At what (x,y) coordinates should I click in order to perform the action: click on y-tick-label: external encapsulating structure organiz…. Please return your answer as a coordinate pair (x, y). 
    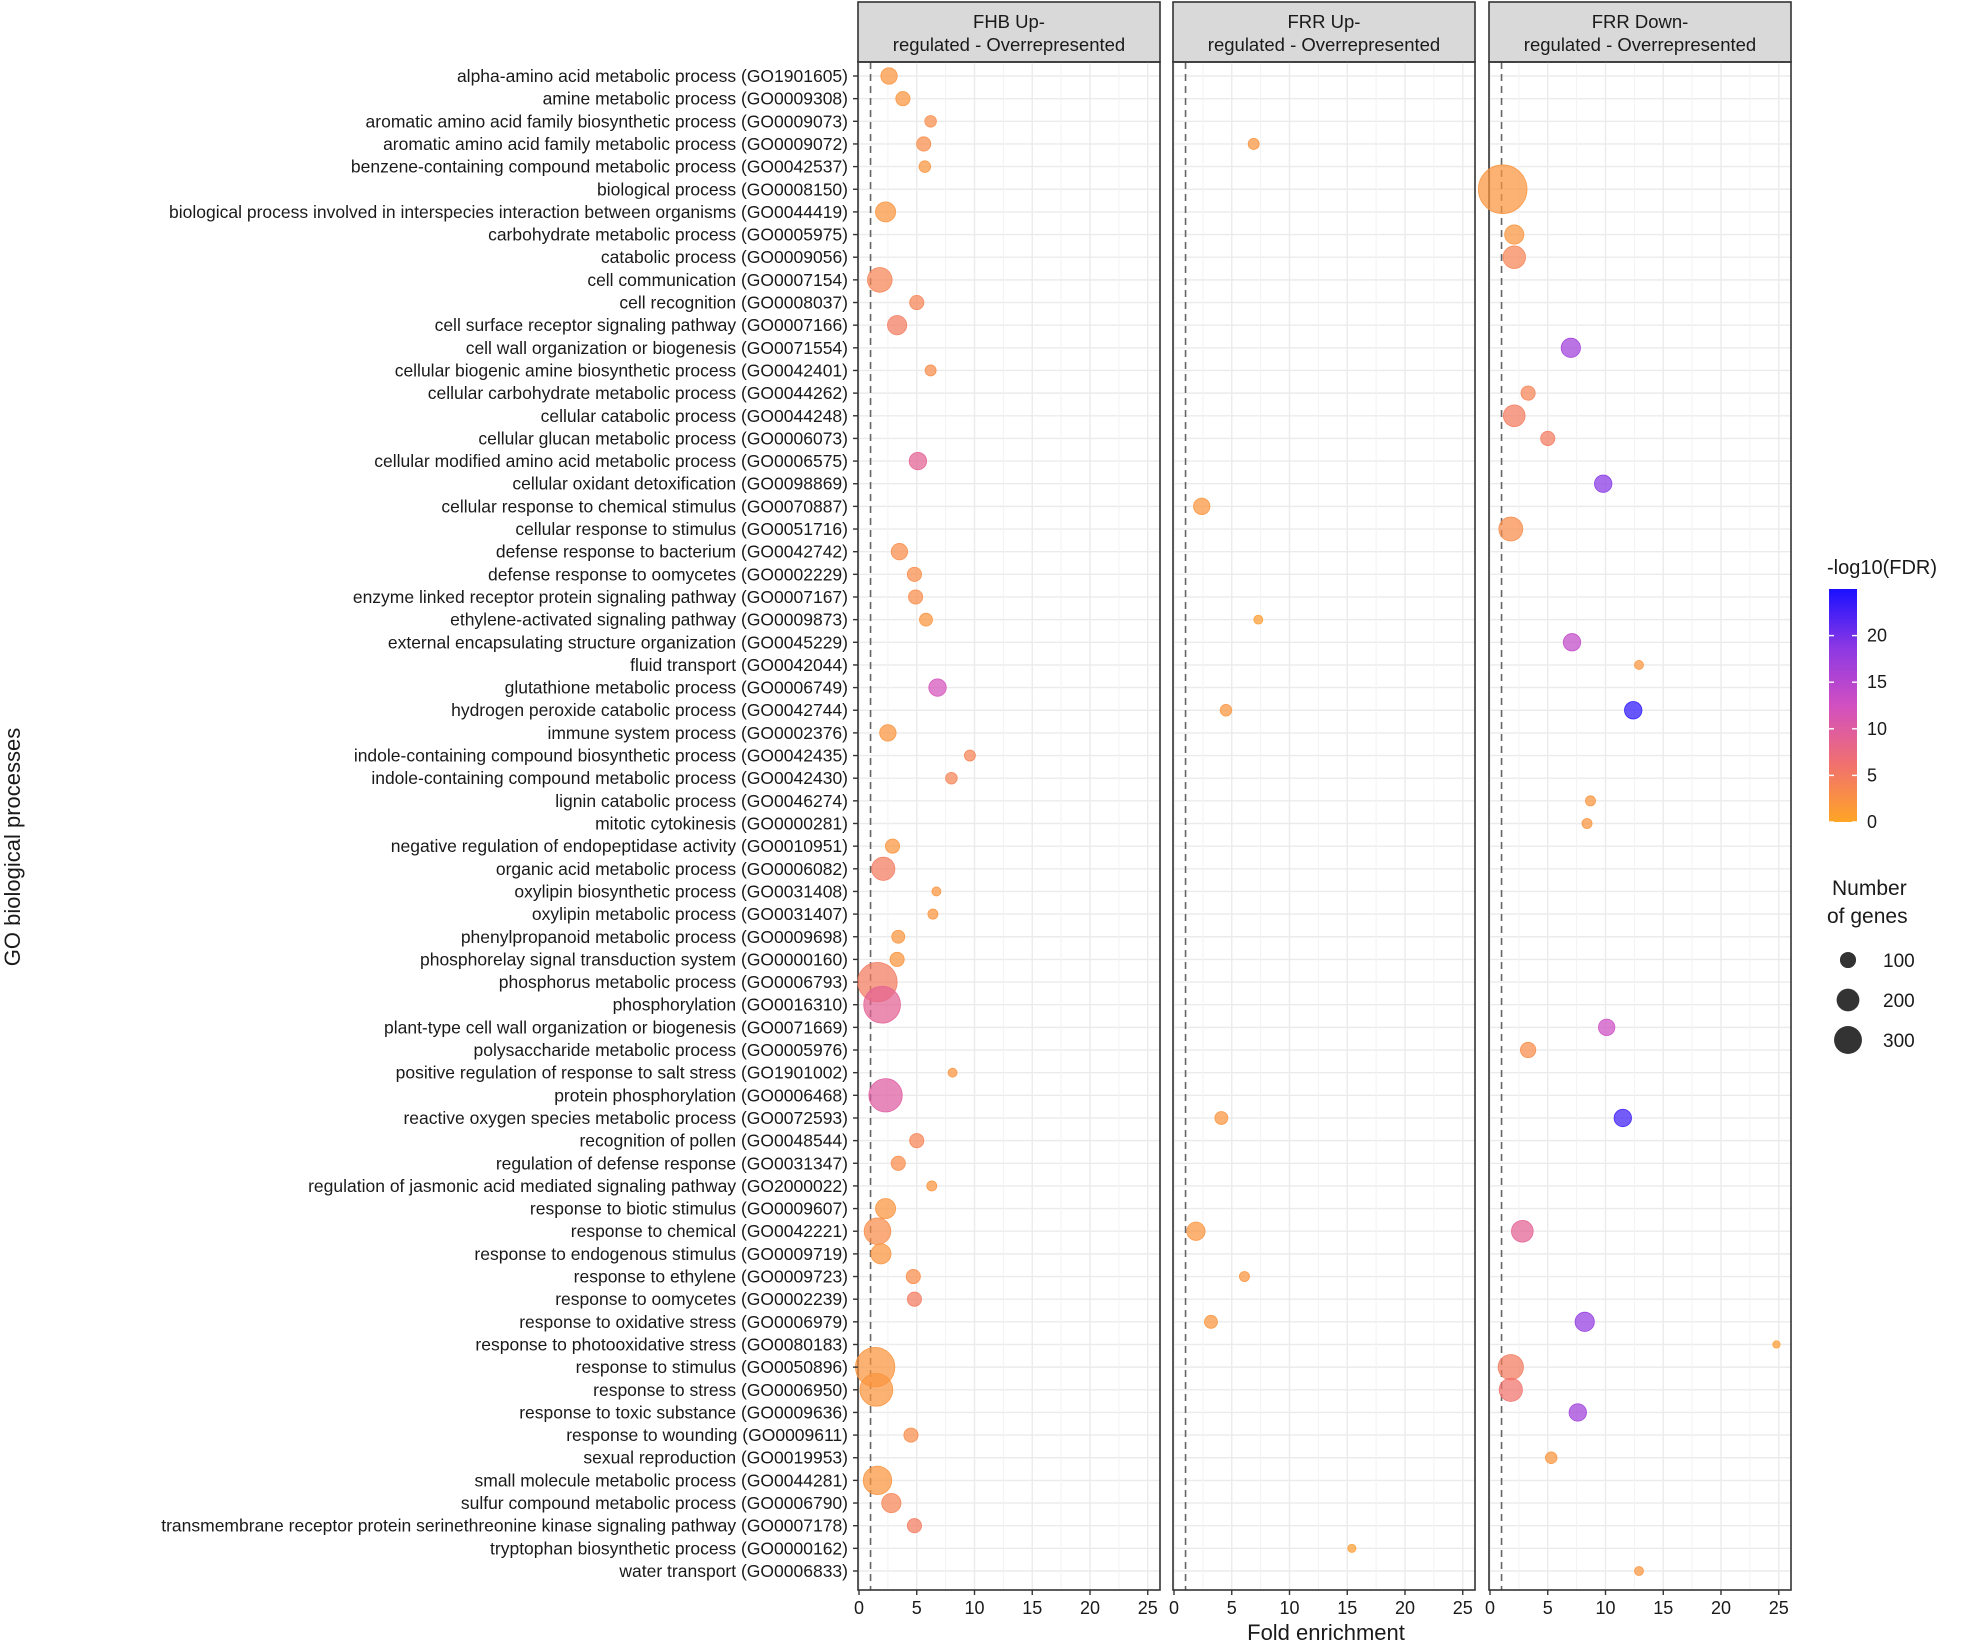
    Looking at the image, I should click on (618, 642).